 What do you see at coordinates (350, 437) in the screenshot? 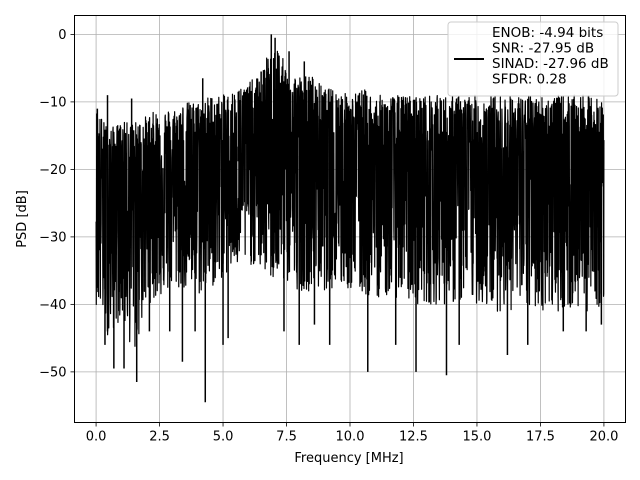
I see `x-tick-label: 10.0` at bounding box center [350, 437].